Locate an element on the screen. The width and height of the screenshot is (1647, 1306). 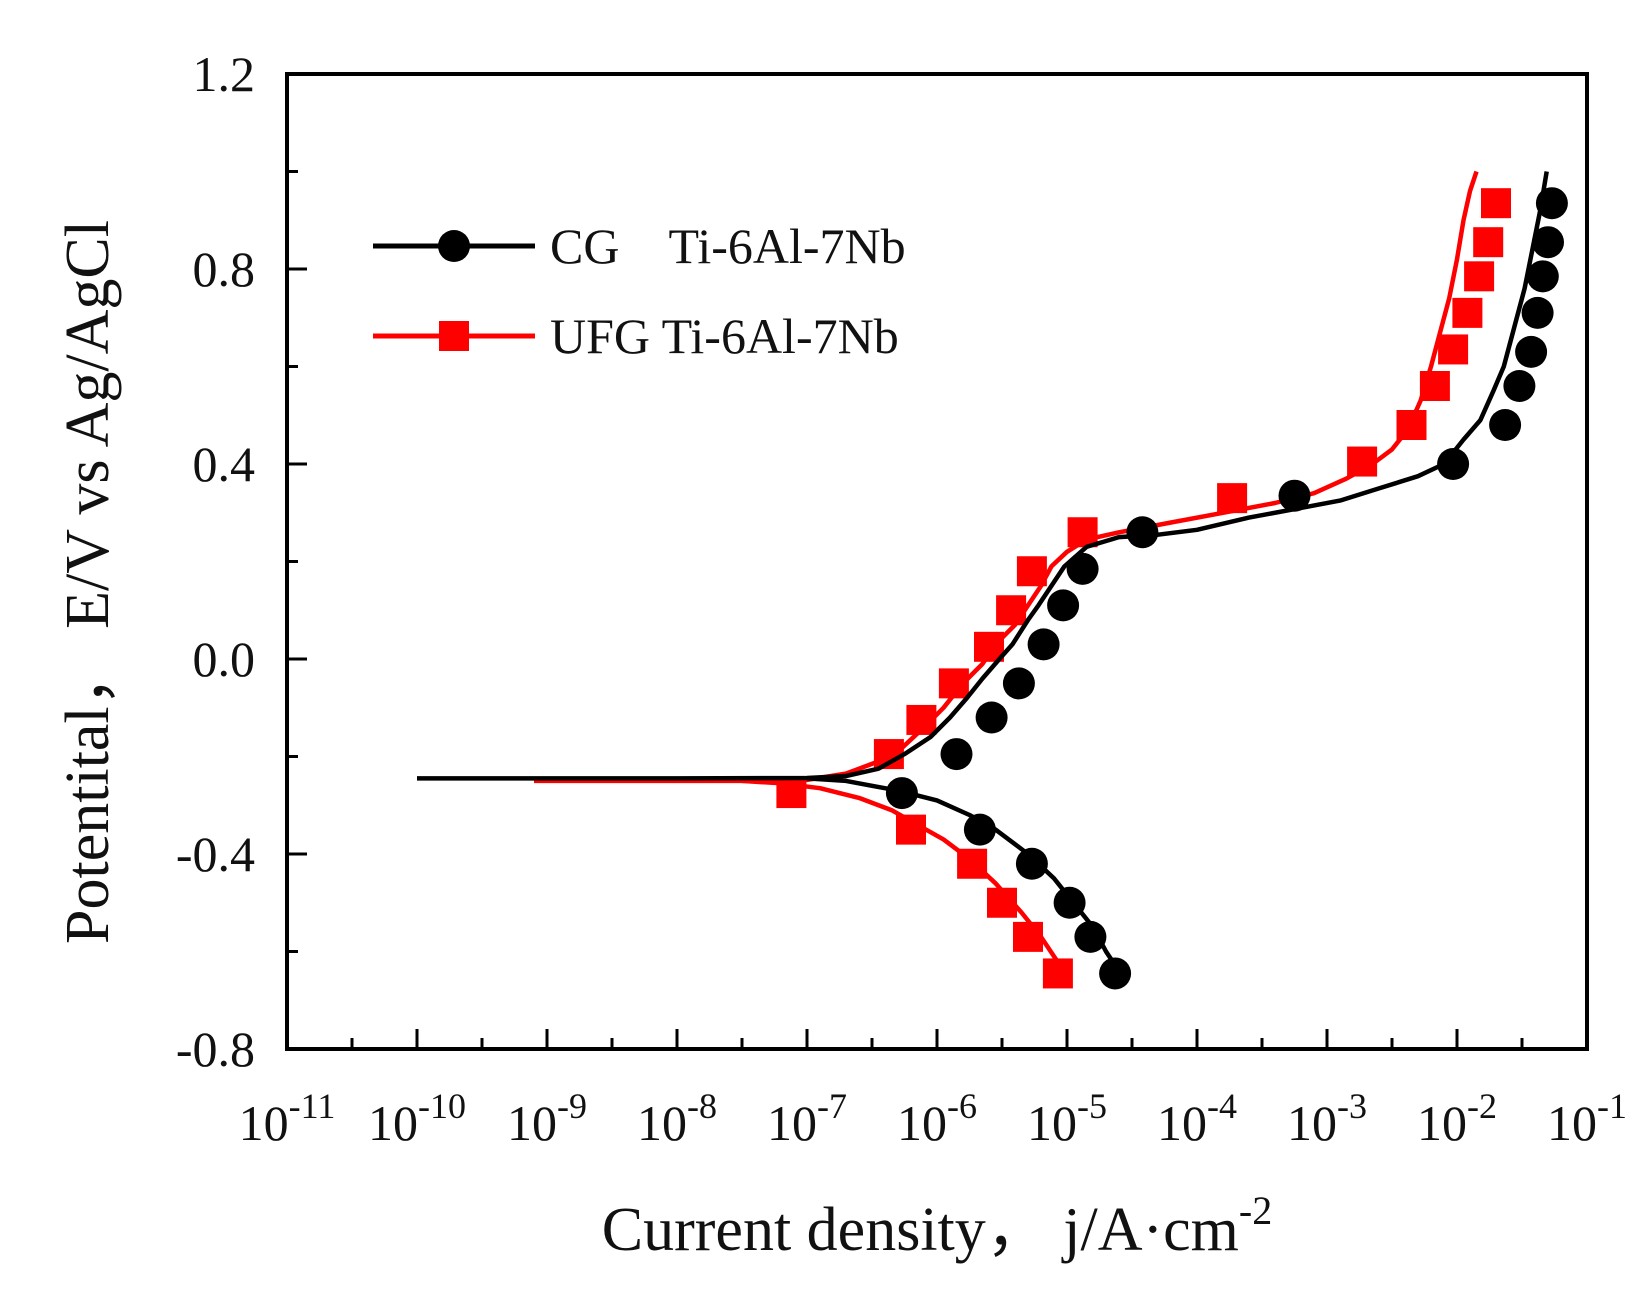
x-tick-label: 10⁻⁵ is located at coordinates (1067, 1118).